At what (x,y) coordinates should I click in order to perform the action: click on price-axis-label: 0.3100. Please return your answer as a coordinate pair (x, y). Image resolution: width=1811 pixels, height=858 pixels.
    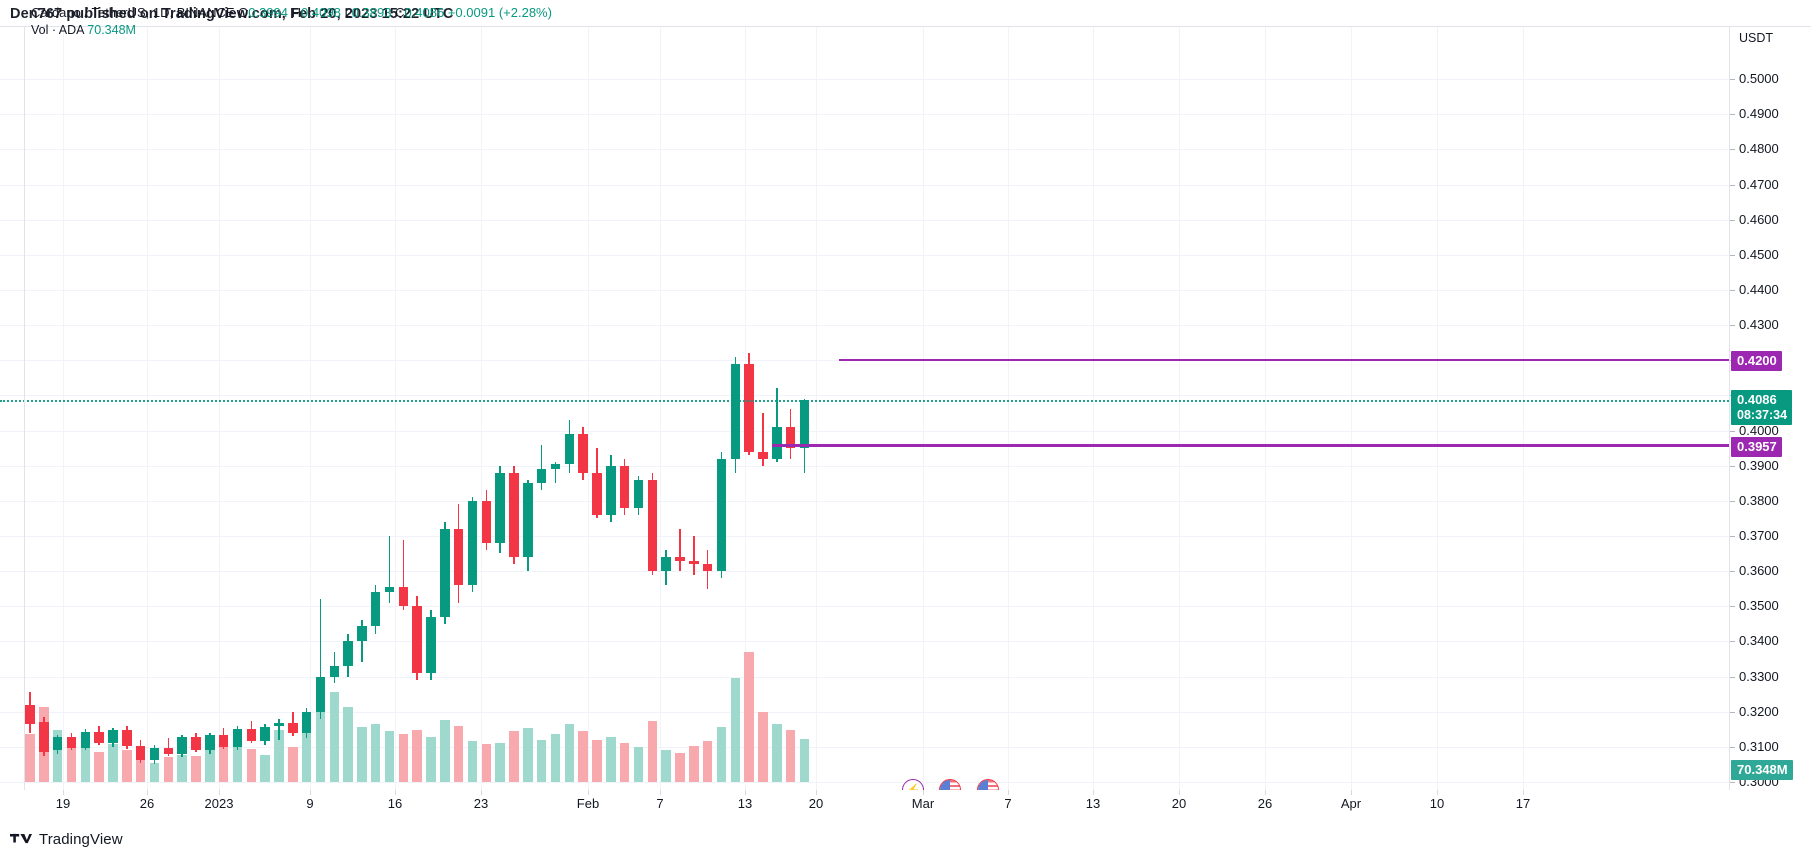
    Looking at the image, I should click on (1759, 746).